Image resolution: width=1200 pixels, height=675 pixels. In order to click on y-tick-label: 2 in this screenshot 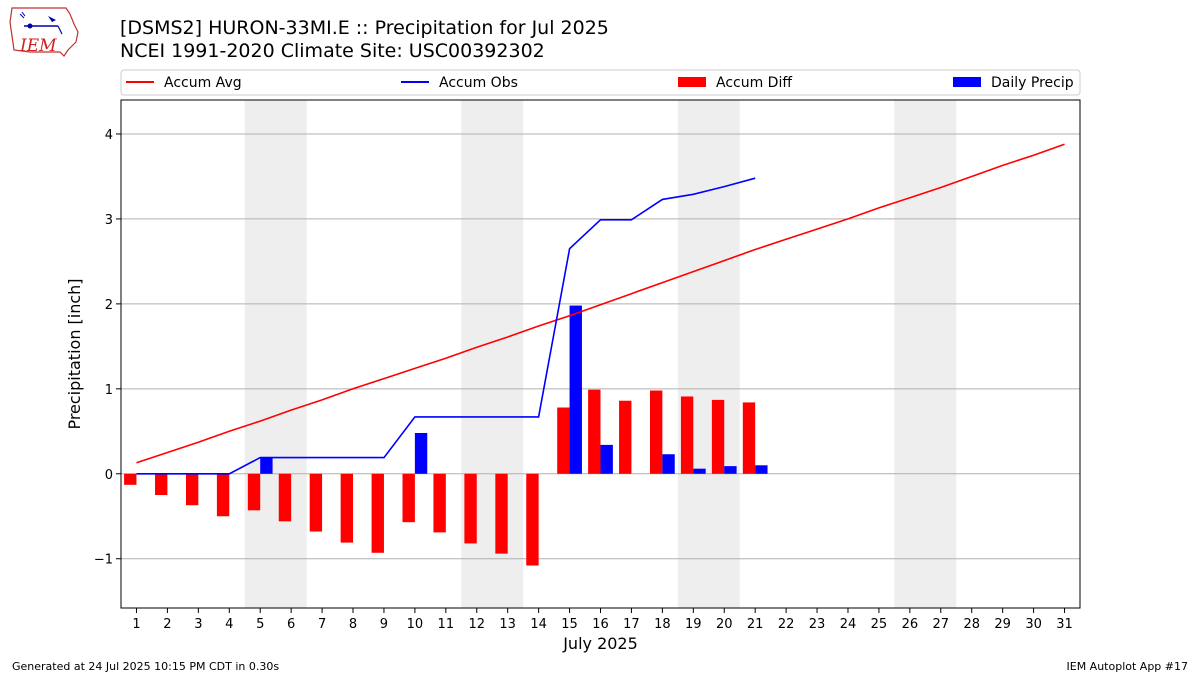, I will do `click(109, 305)`.